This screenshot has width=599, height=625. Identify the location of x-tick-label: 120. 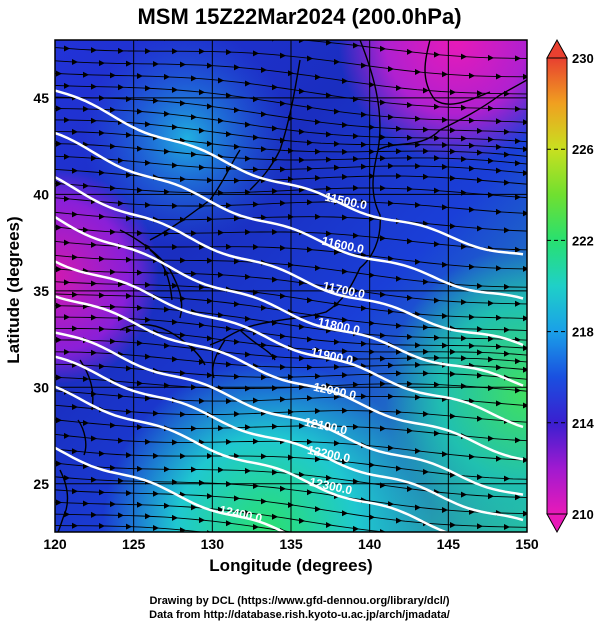
(55, 544).